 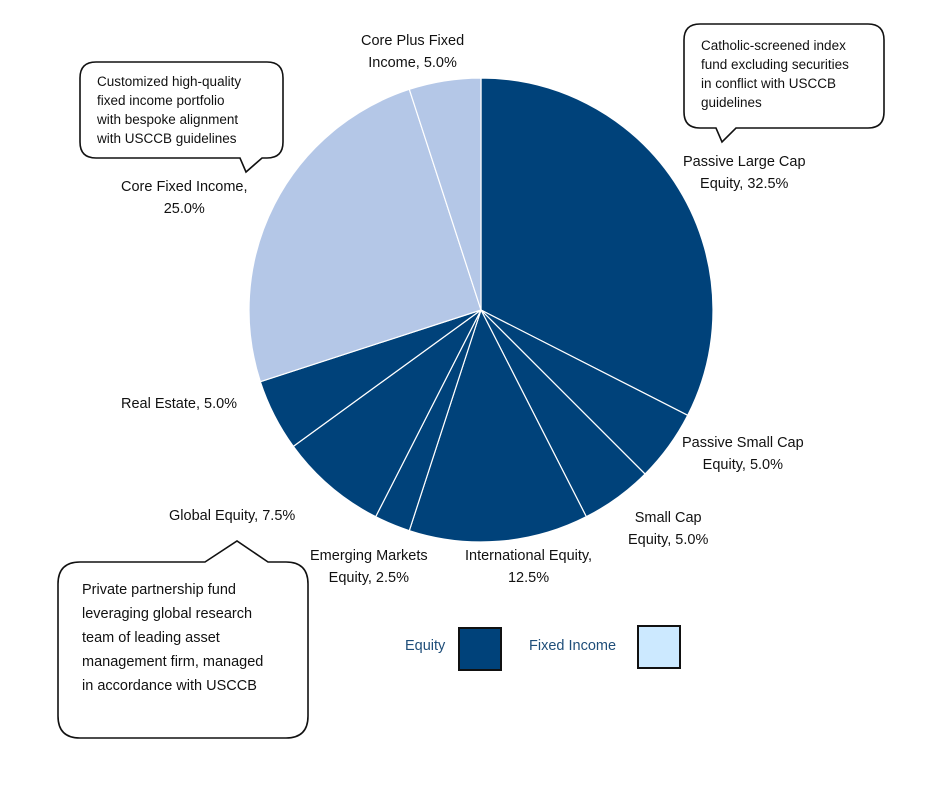 What do you see at coordinates (179, 404) in the screenshot?
I see `label-real-estate: Real Estate, 5.0%` at bounding box center [179, 404].